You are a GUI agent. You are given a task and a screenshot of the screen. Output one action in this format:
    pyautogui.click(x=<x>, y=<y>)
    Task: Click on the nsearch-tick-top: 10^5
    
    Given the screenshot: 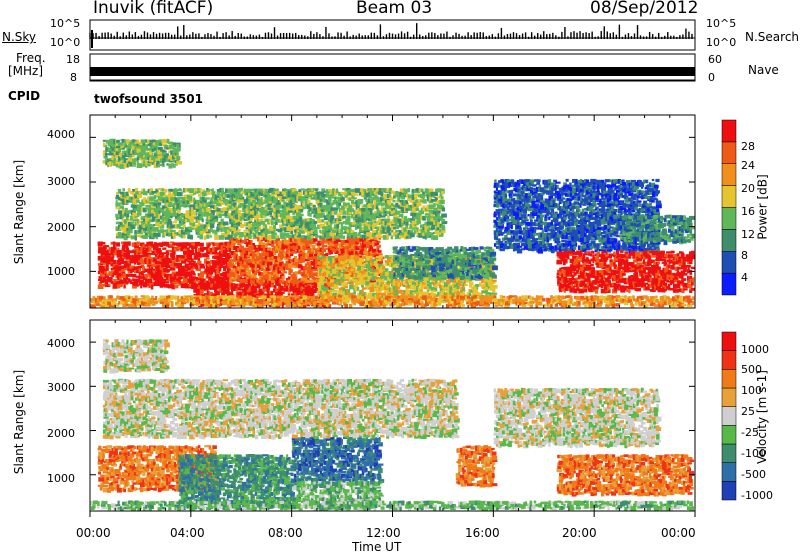 What is the action you would take?
    pyautogui.click(x=721, y=23)
    